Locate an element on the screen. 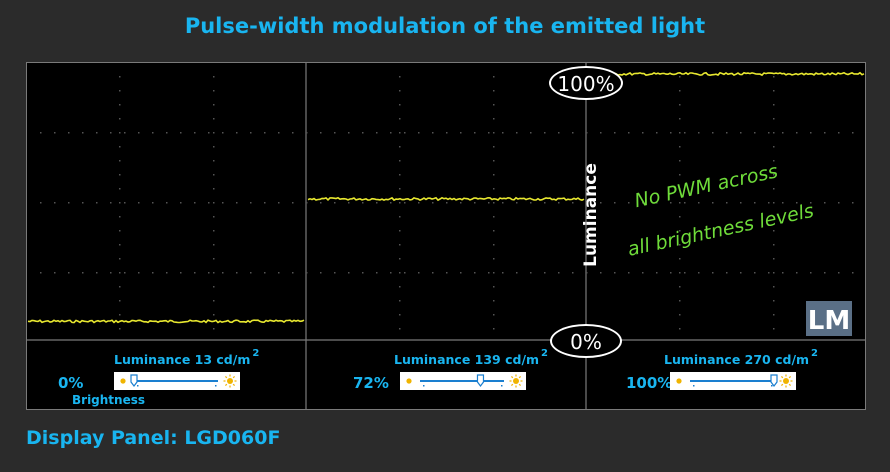 The width and height of the screenshot is (890, 472). sun-large-icon is located at coordinates (230, 381).